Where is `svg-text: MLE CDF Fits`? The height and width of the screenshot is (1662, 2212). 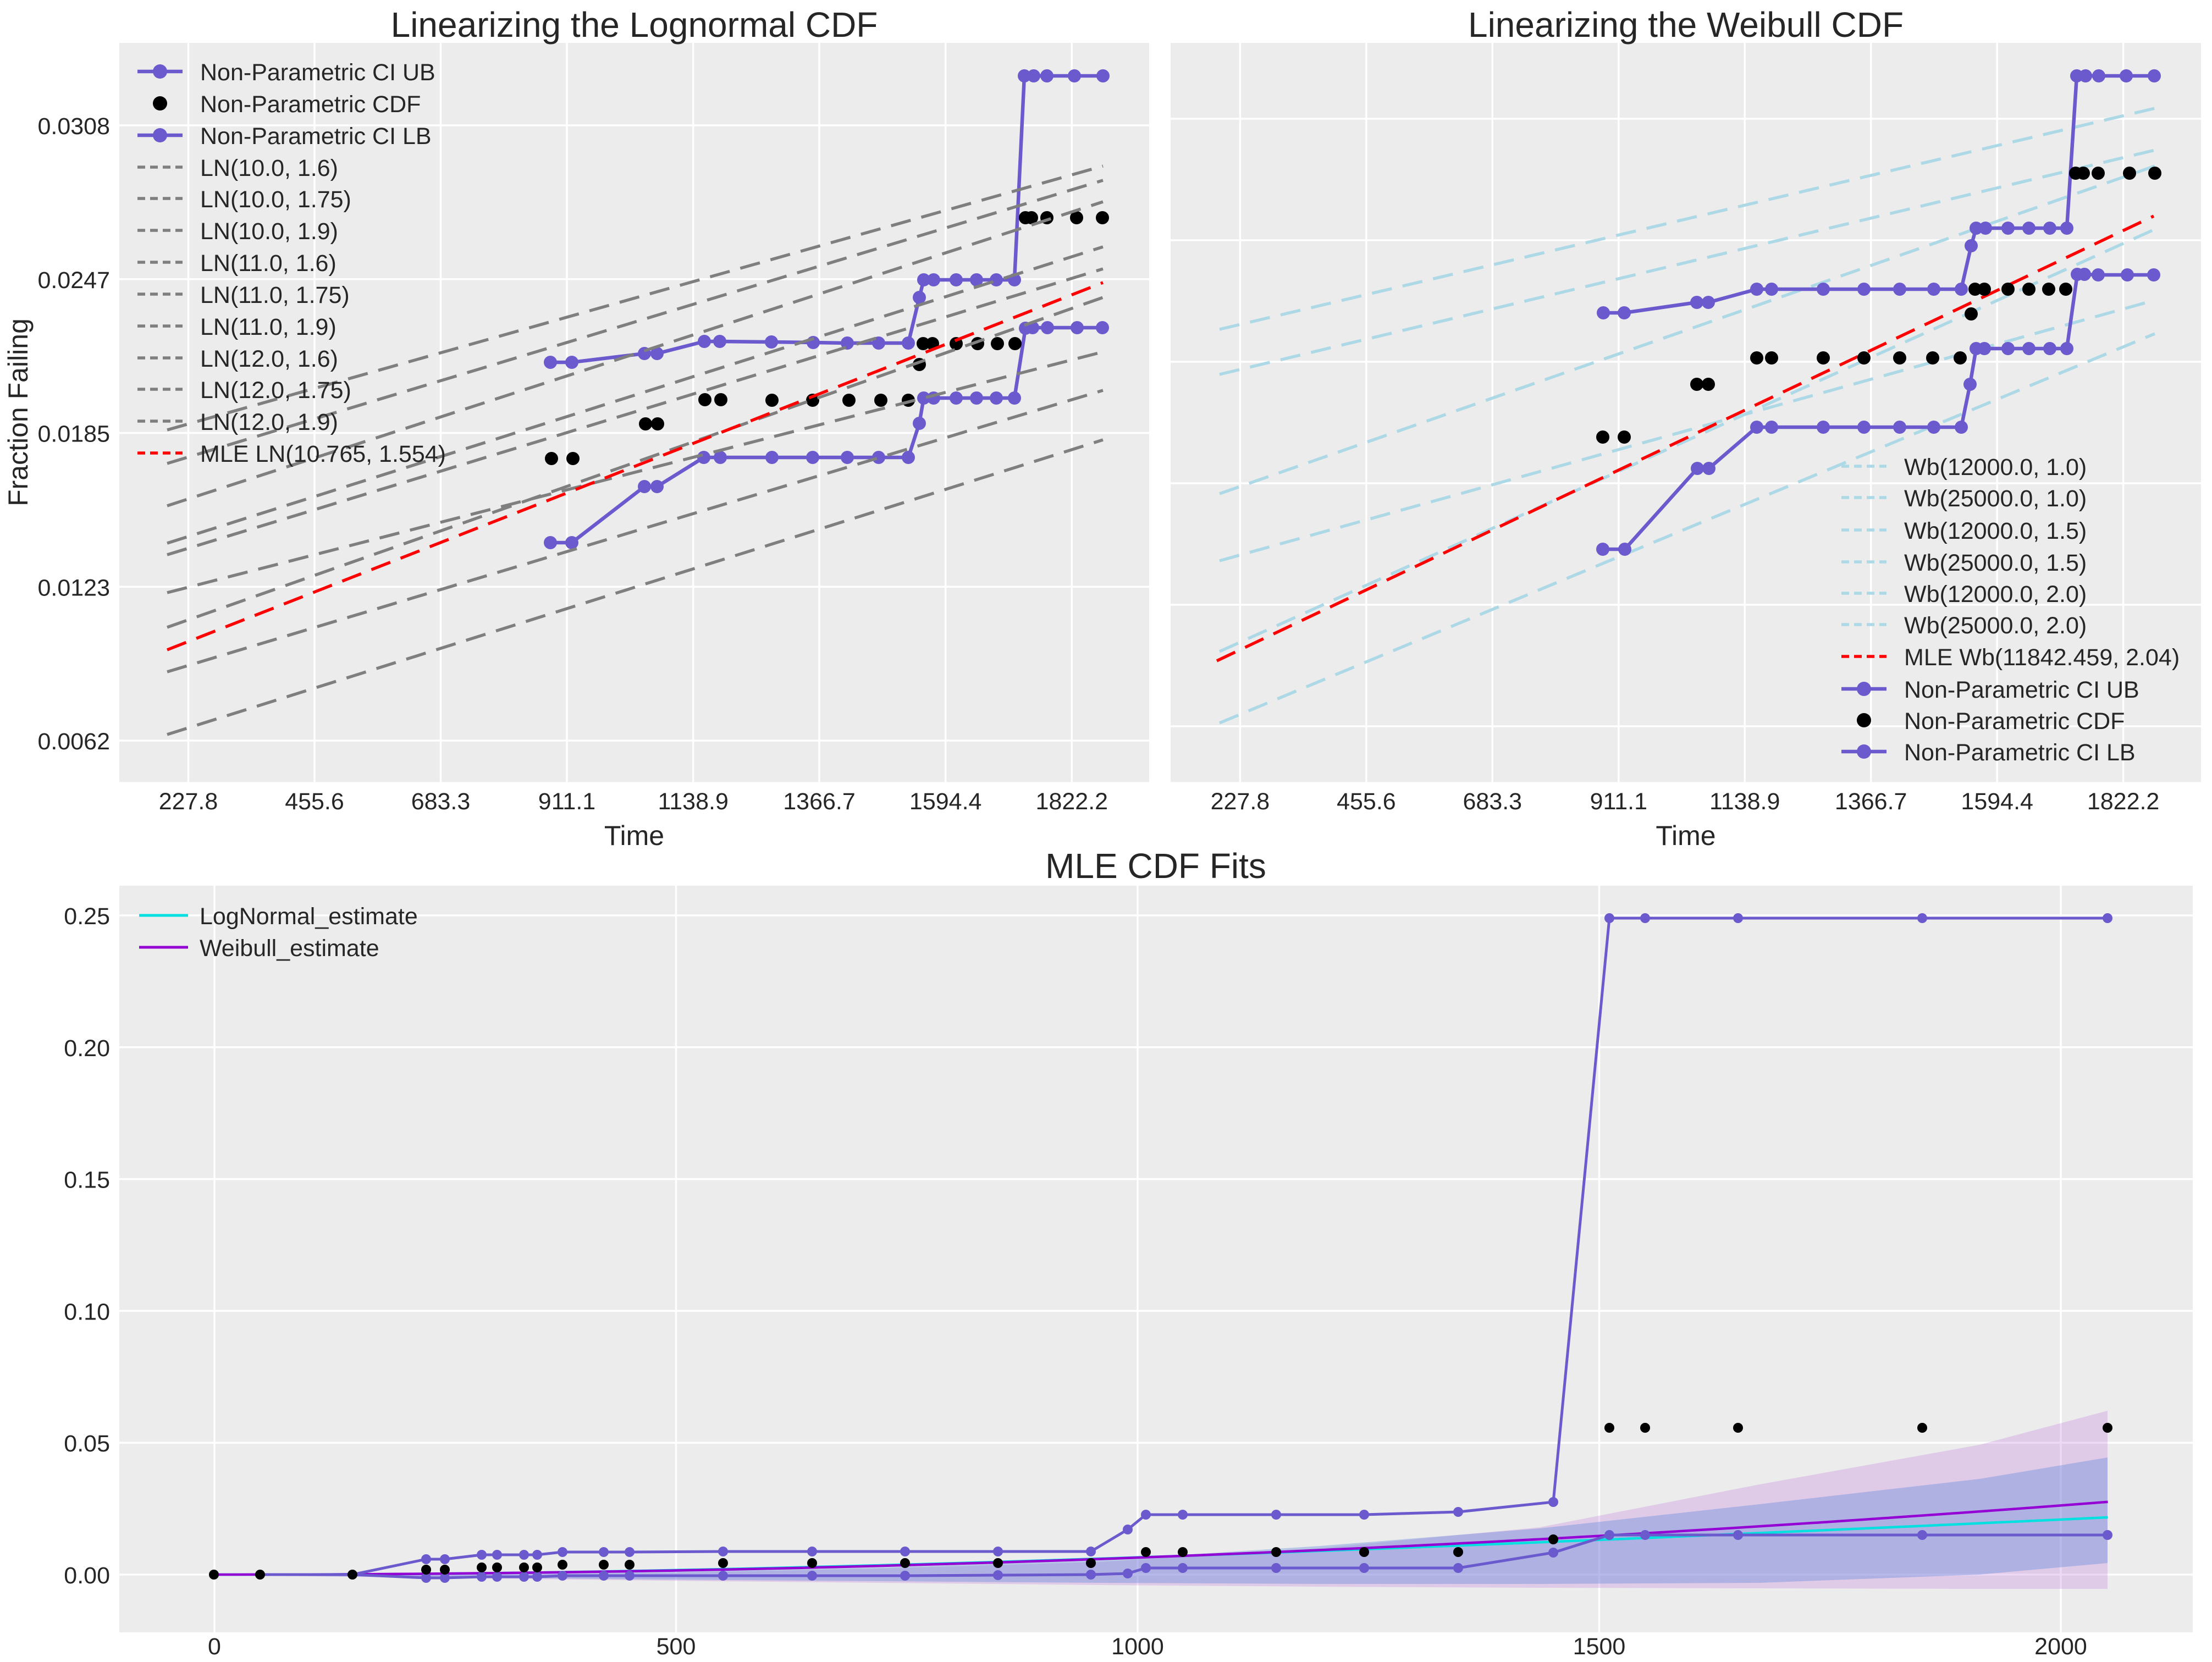 svg-text: MLE CDF Fits is located at coordinates (1155, 866).